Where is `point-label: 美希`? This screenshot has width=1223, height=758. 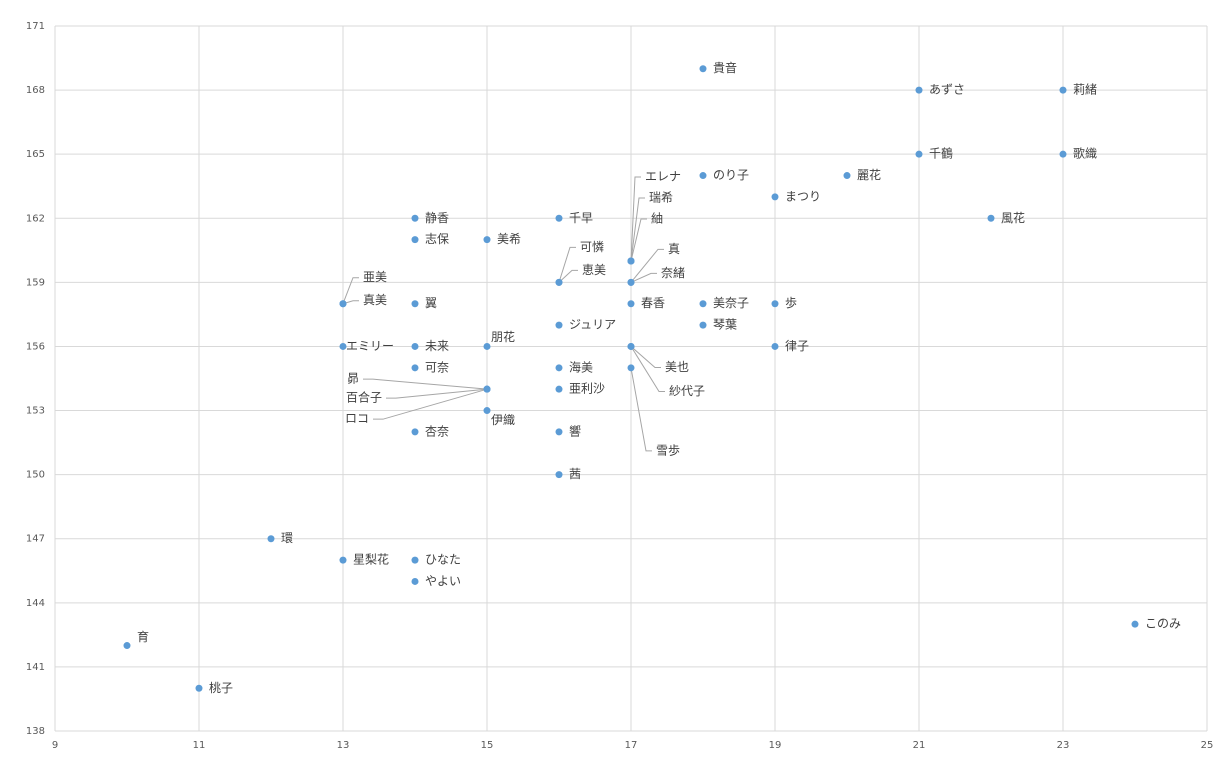 point-label: 美希 is located at coordinates (509, 238).